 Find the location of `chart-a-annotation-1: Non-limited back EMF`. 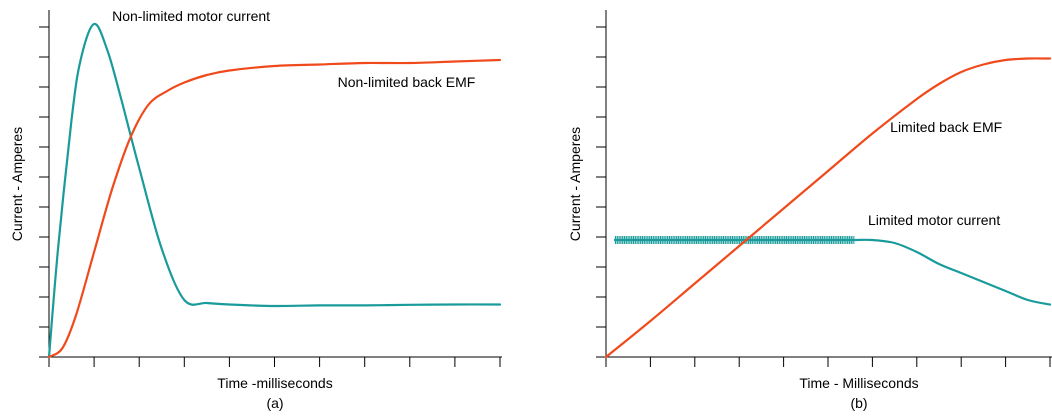

chart-a-annotation-1: Non-limited back EMF is located at coordinates (407, 82).